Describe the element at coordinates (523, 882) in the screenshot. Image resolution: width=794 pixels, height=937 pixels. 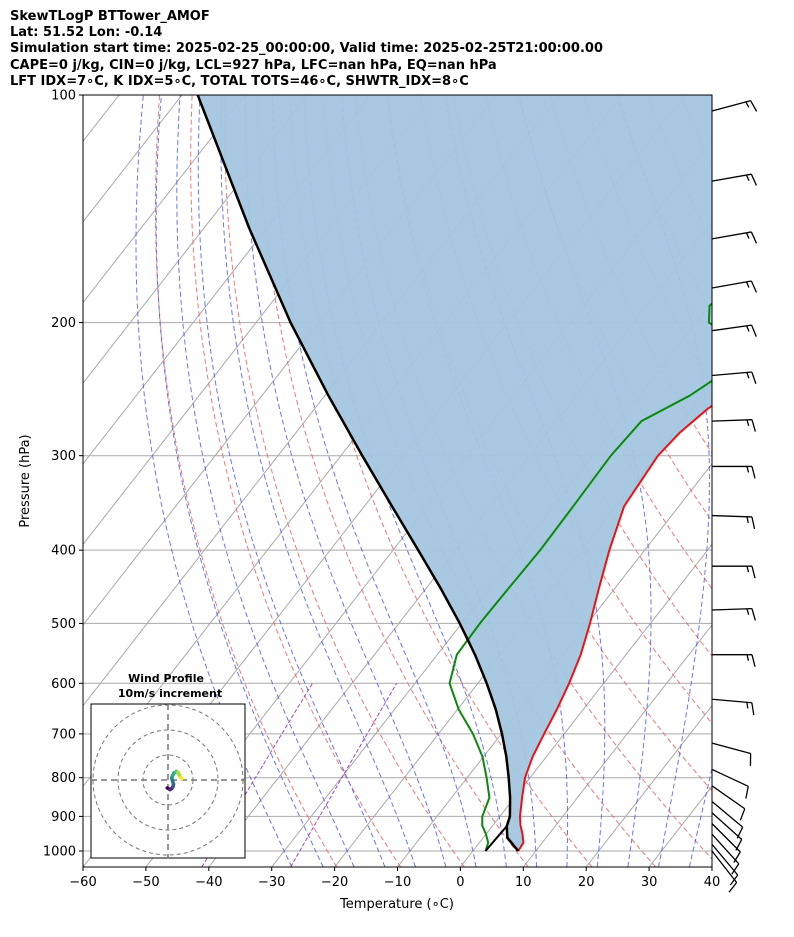
I see `x-tick-label: 10` at that location.